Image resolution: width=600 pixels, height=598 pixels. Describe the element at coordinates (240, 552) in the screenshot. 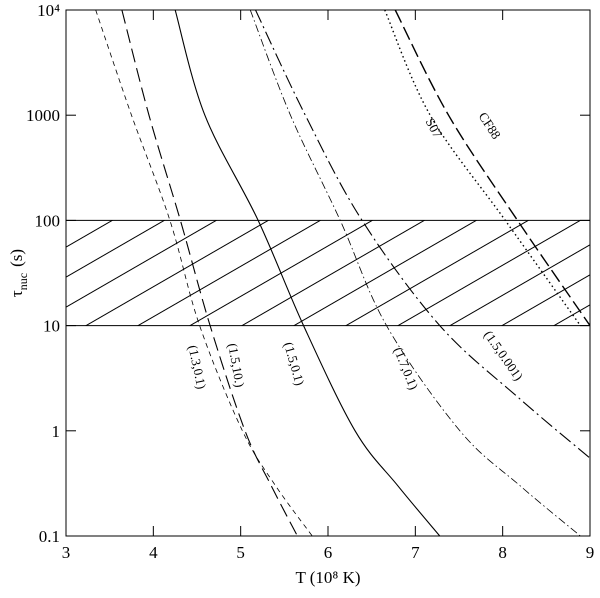

I see `x-tick-label: 5` at that location.